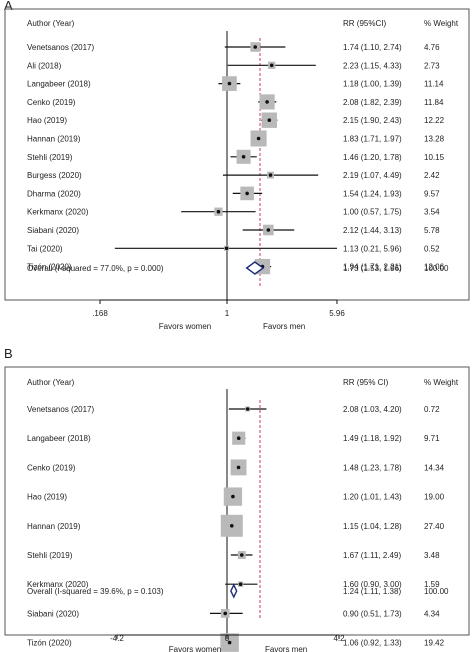 This screenshot has height=652, width=474. I want to click on panel-a-study-rr: 1.46 (1.20, 1.78), so click(372, 157).